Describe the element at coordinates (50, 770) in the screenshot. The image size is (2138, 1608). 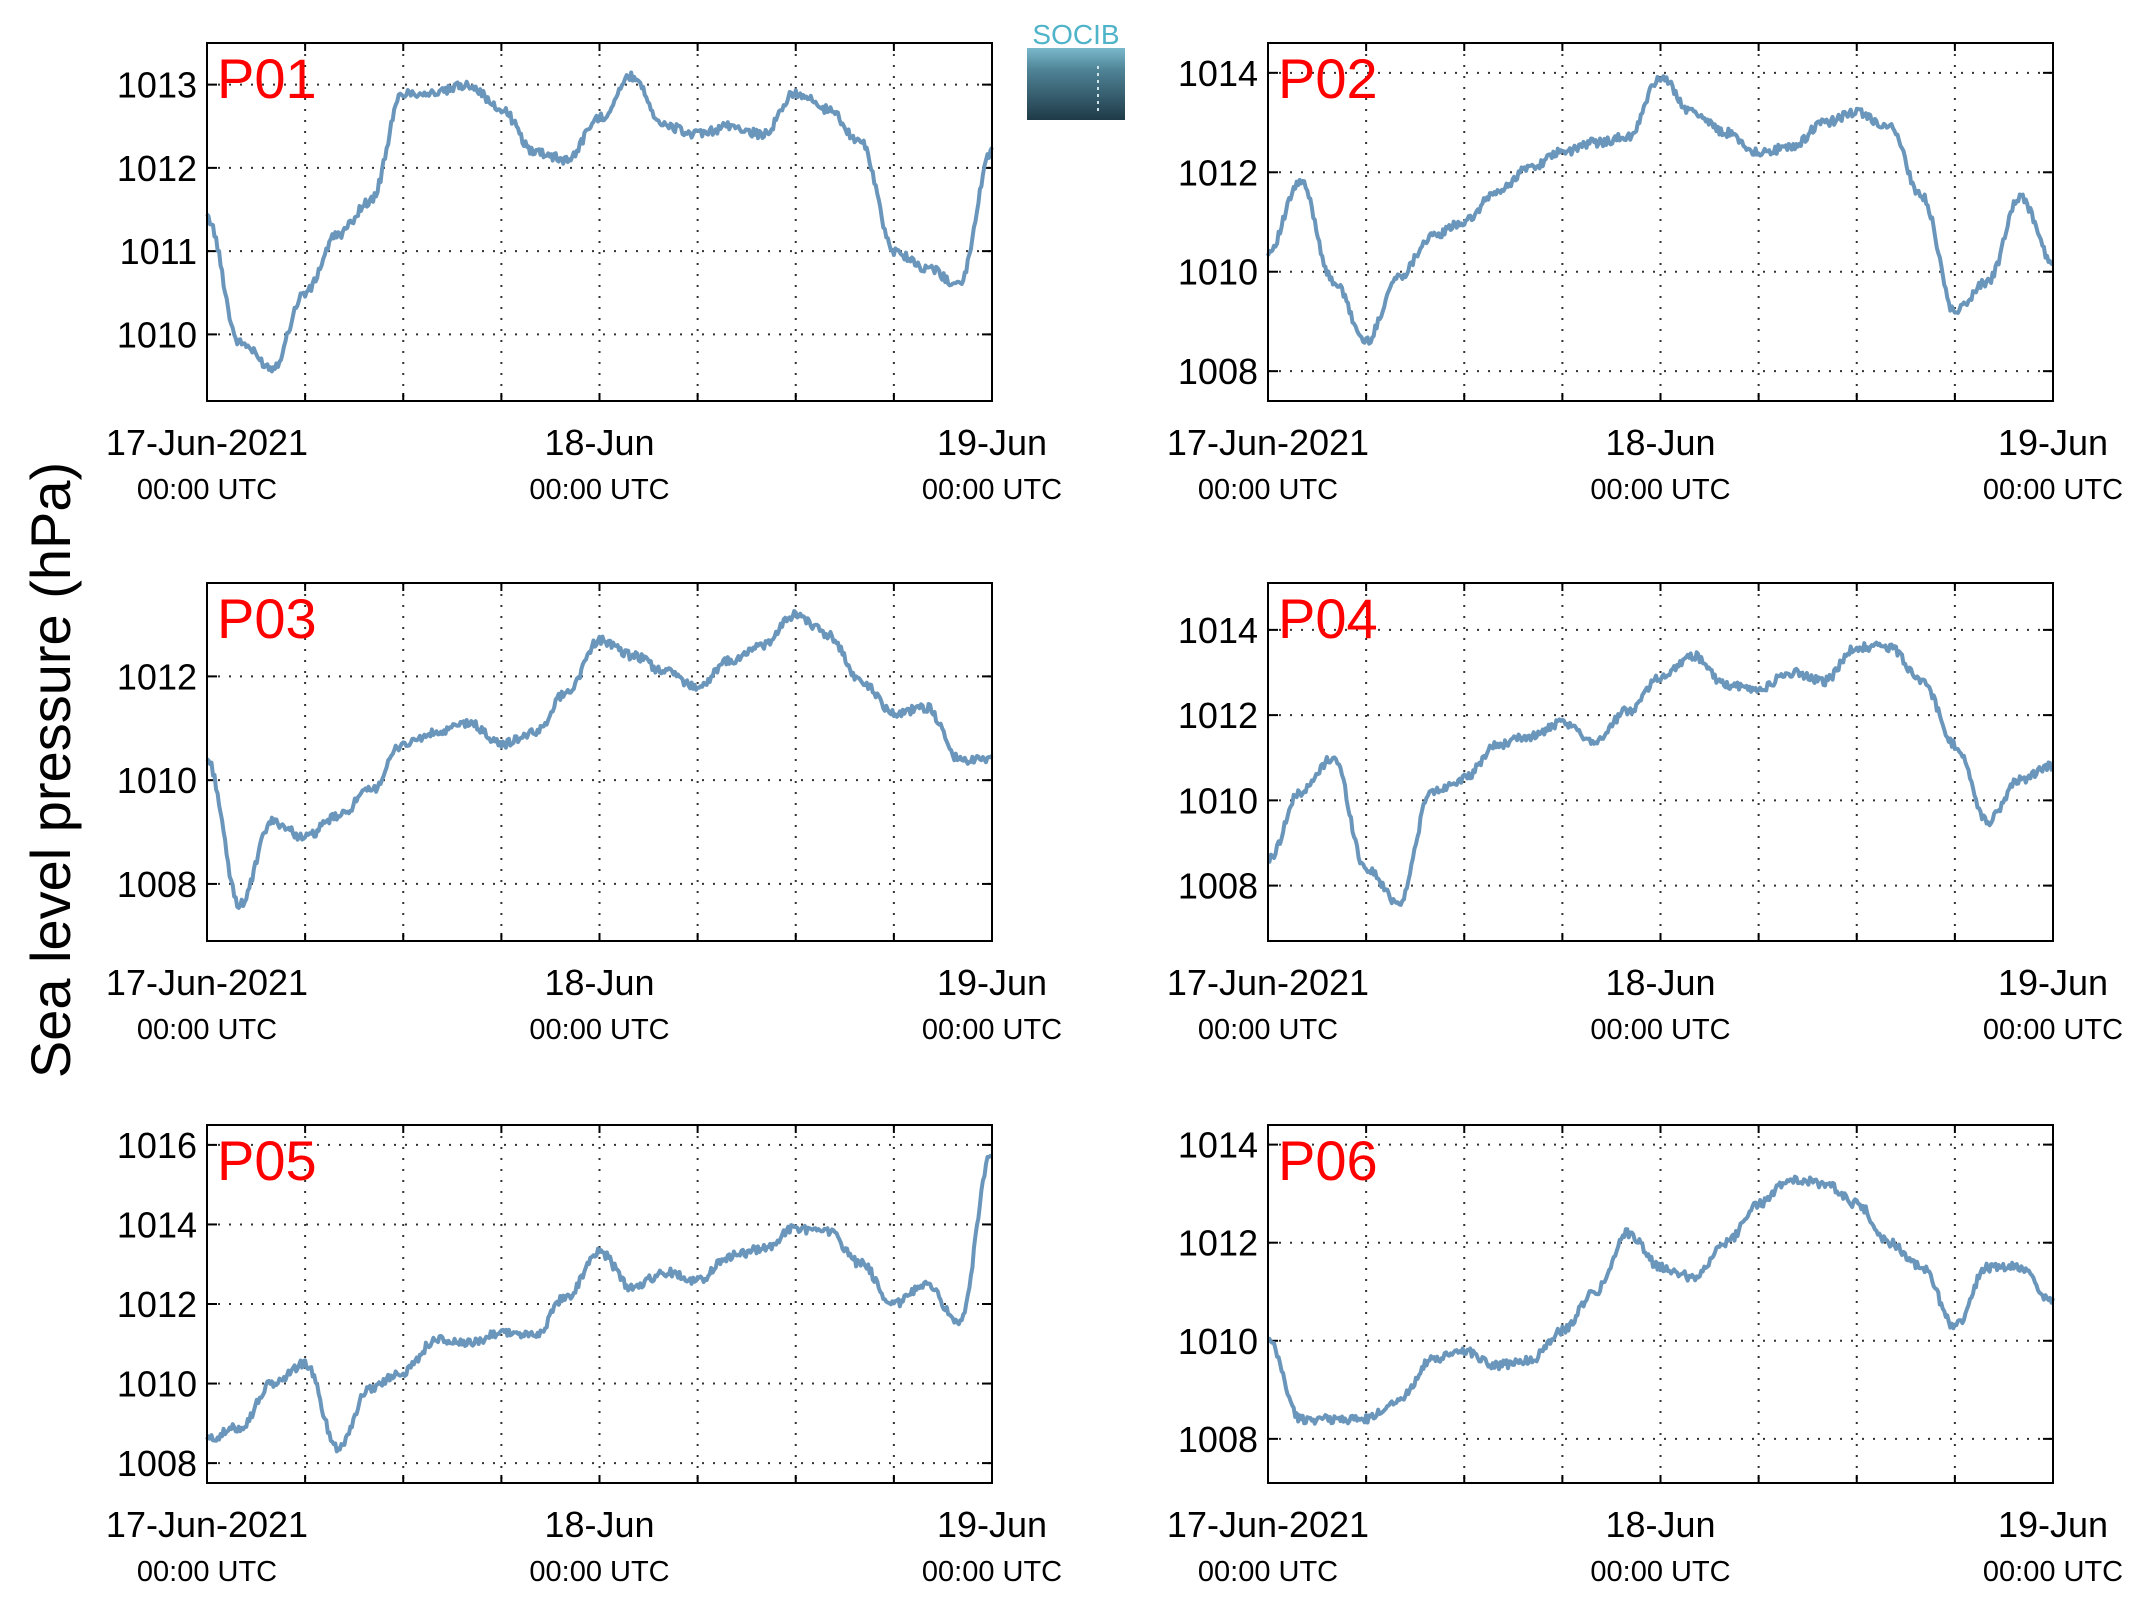
I see `y-axis-label: Sea level pressure (hPa)` at that location.